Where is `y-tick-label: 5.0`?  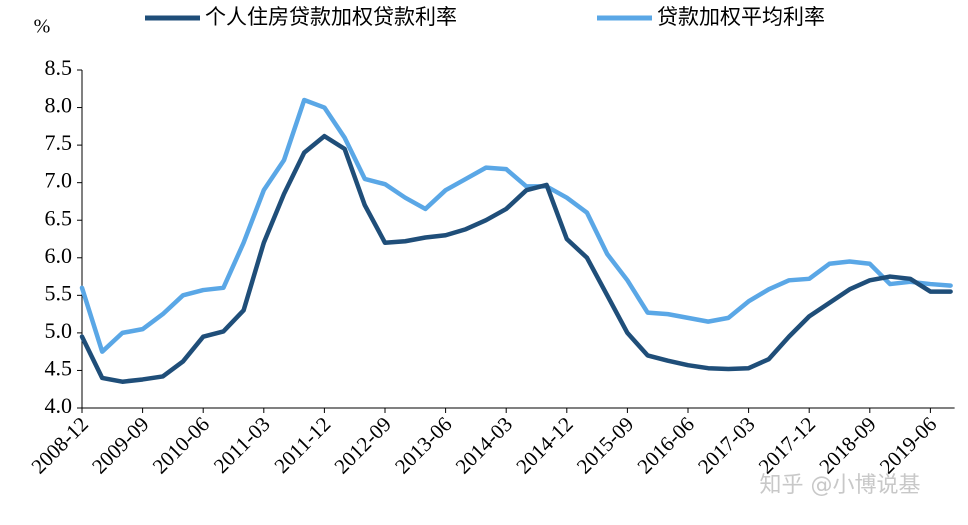 y-tick-label: 5.0 is located at coordinates (59, 330).